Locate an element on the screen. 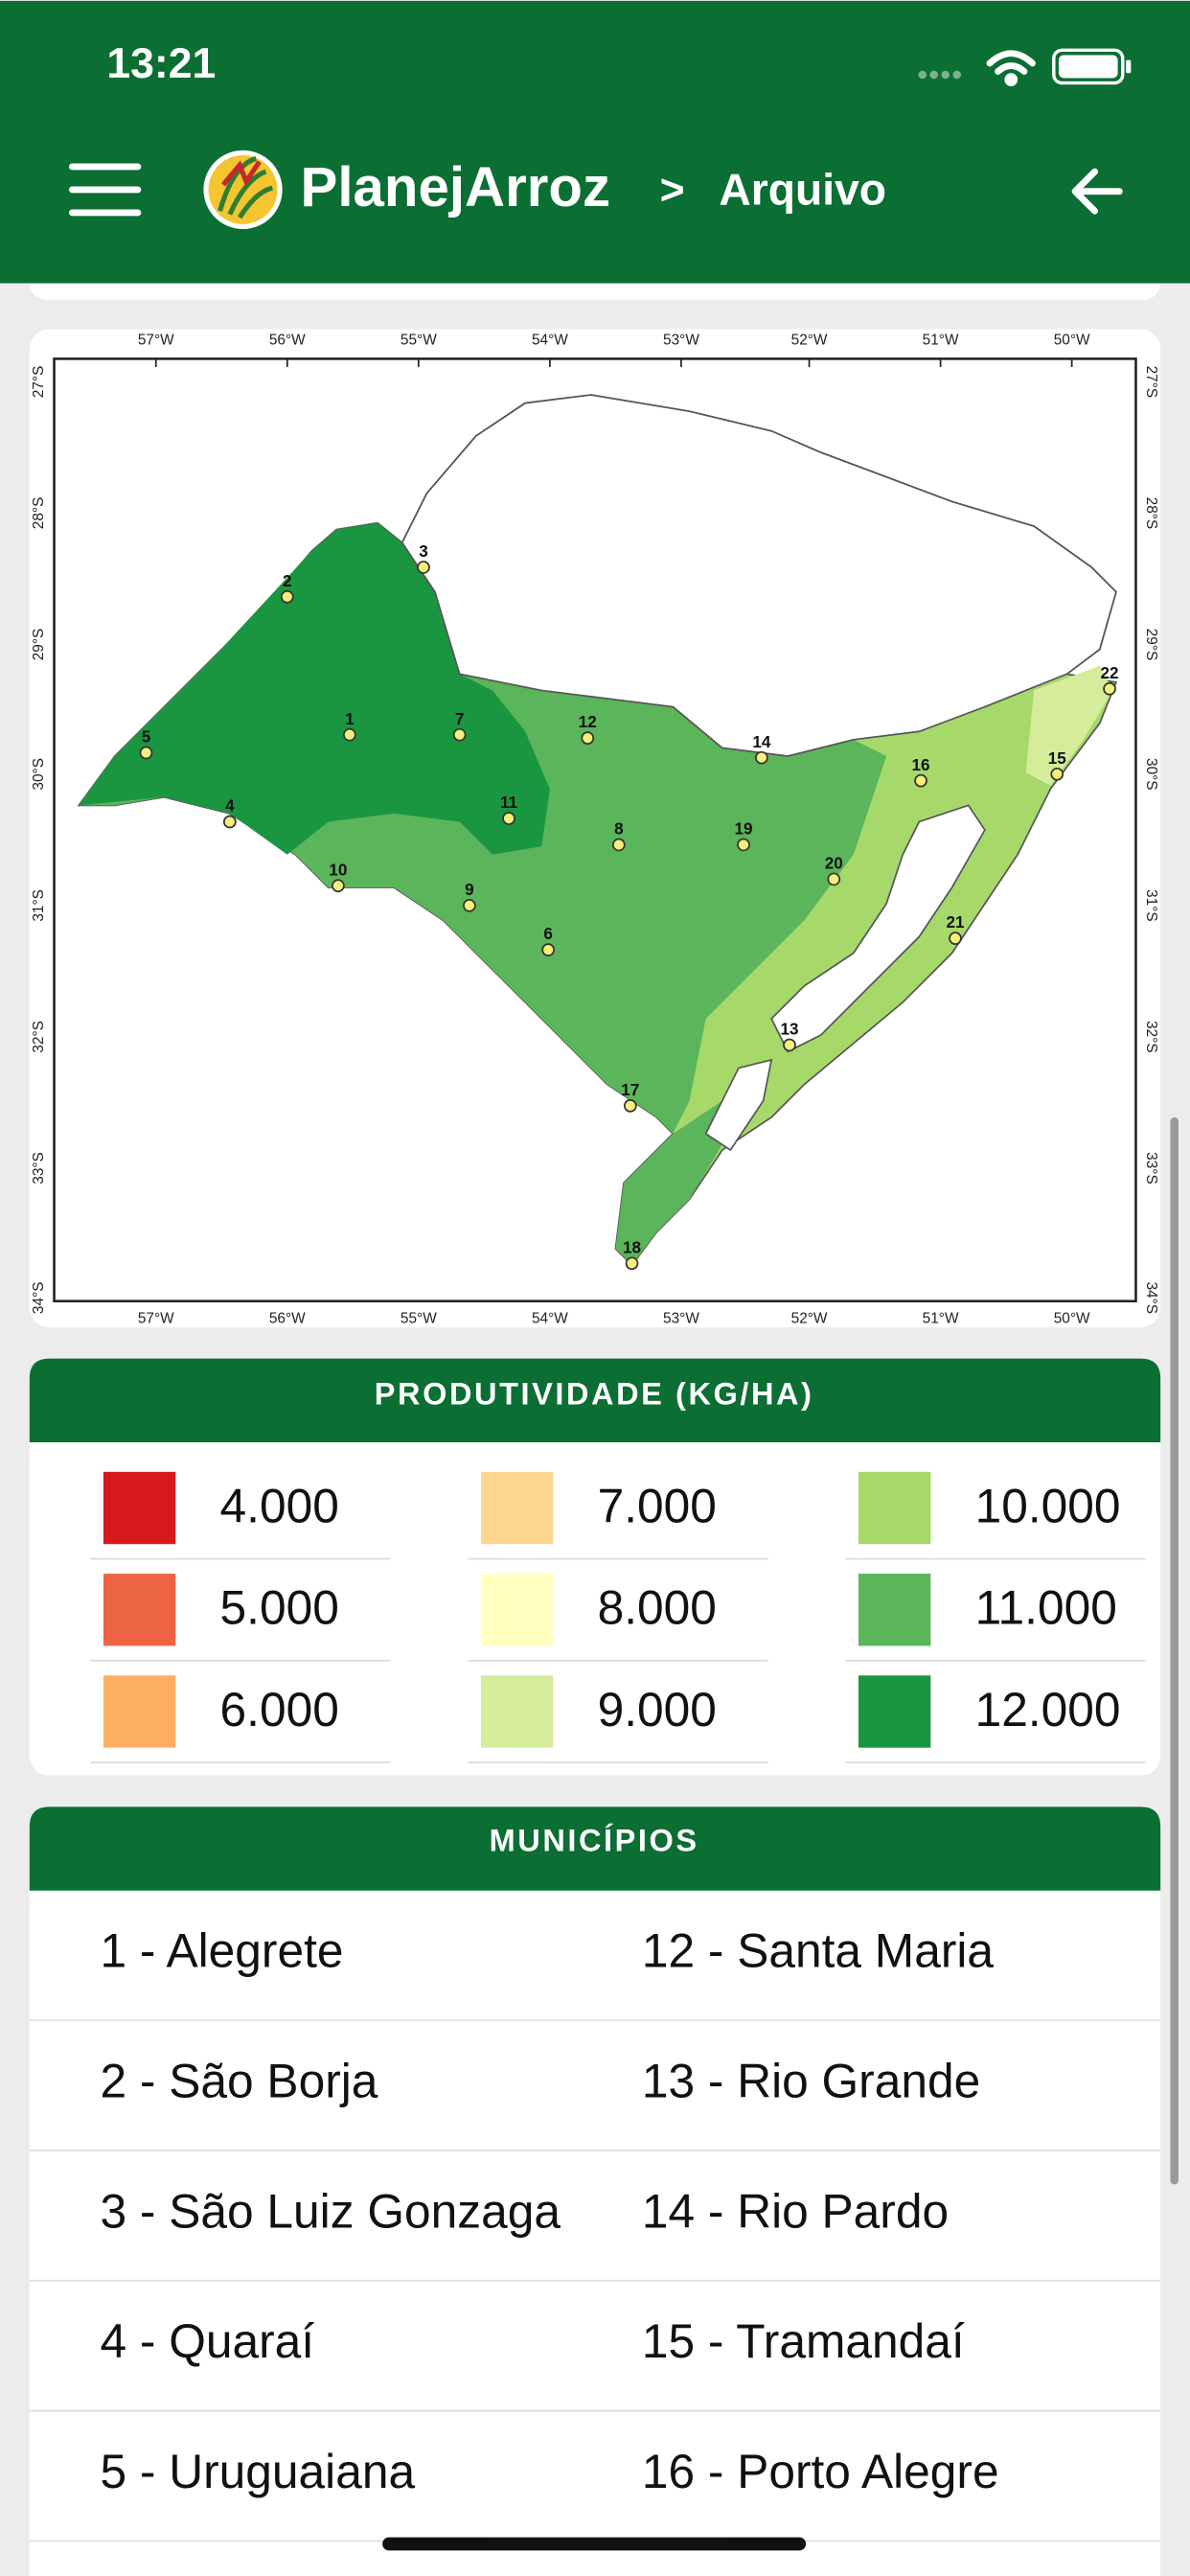 The width and height of the screenshot is (1190, 2576). menu-button is located at coordinates (105, 190).